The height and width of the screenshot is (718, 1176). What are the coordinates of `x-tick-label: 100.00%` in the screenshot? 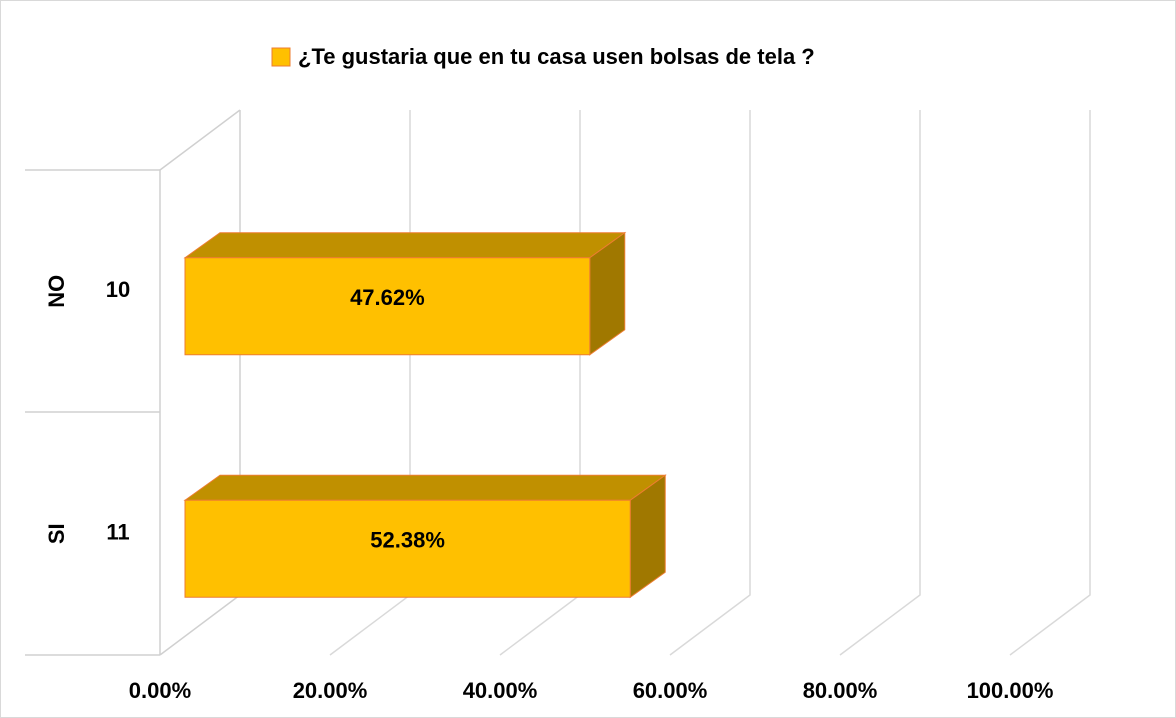 It's located at (1010, 690).